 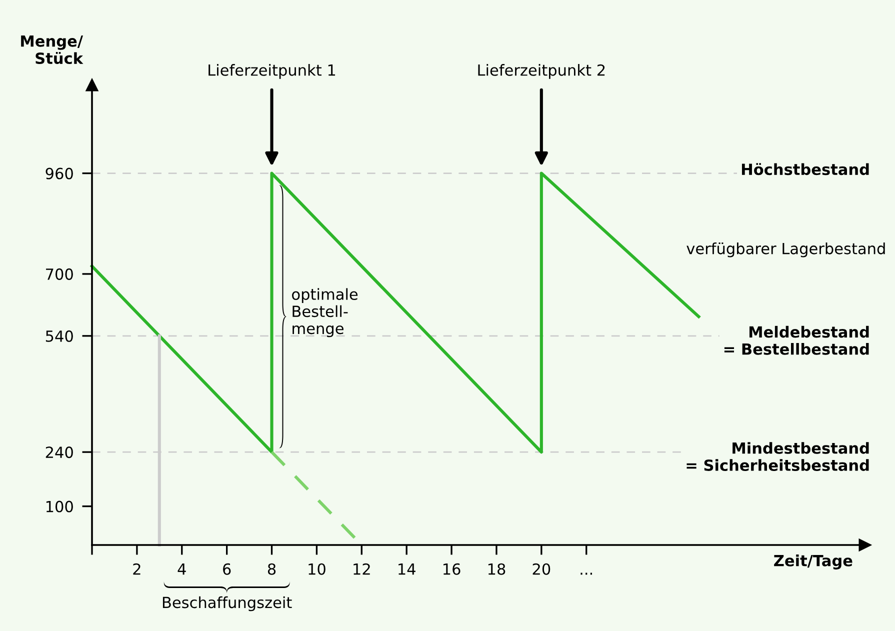 I want to click on y-axis-title: Menge/ Stück, so click(x=52, y=49).